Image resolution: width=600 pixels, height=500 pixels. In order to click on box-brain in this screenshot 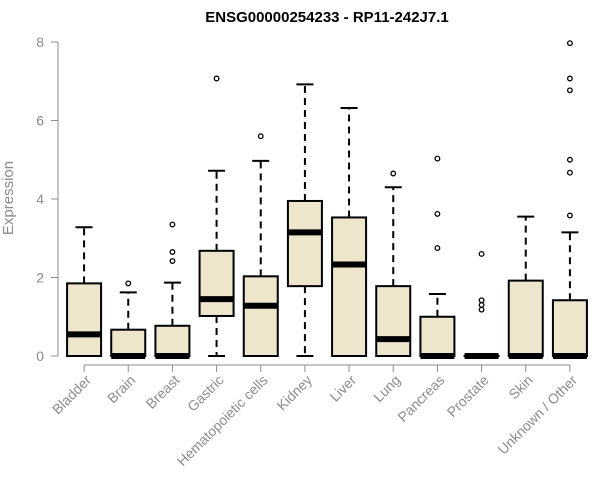, I will do `click(128, 319)`.